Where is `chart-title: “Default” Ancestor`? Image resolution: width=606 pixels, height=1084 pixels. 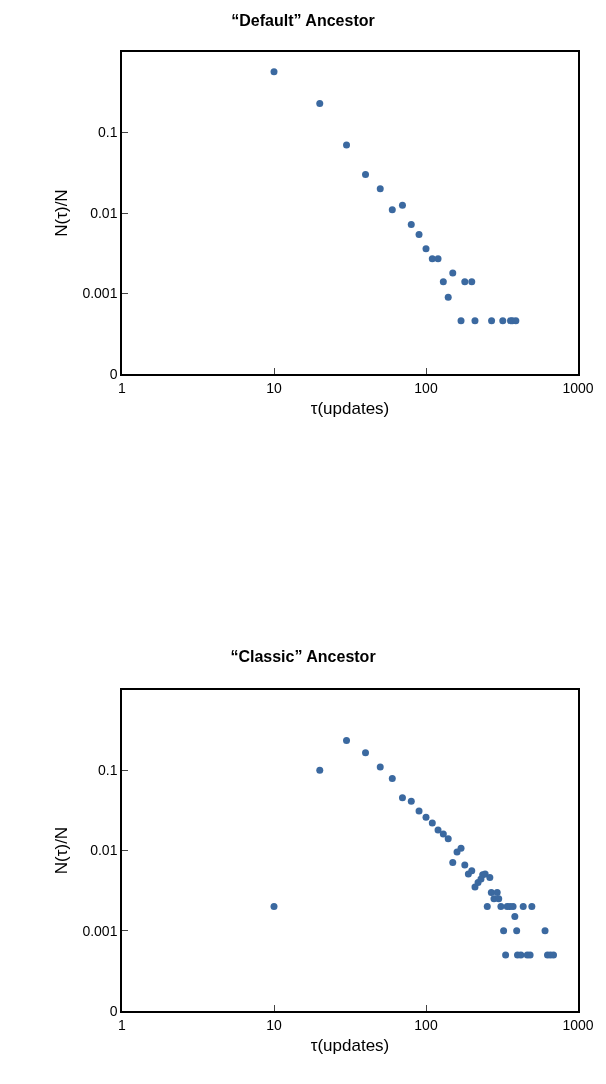 chart-title: “Default” Ancestor is located at coordinates (303, 20).